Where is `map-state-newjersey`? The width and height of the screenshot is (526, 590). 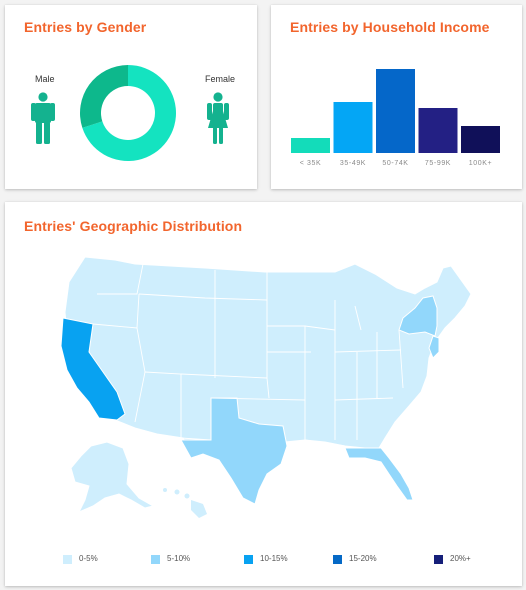 map-state-newjersey is located at coordinates (434, 347).